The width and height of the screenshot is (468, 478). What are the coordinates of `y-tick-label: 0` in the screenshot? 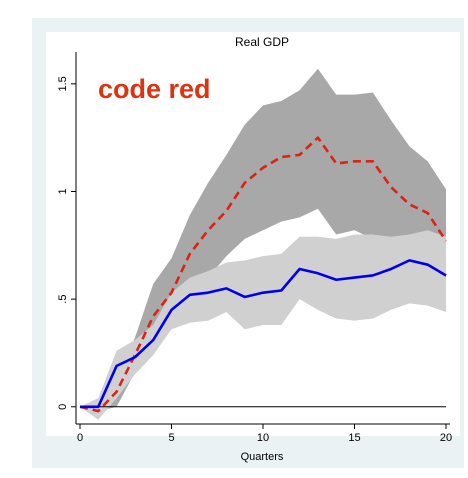 It's located at (63, 407).